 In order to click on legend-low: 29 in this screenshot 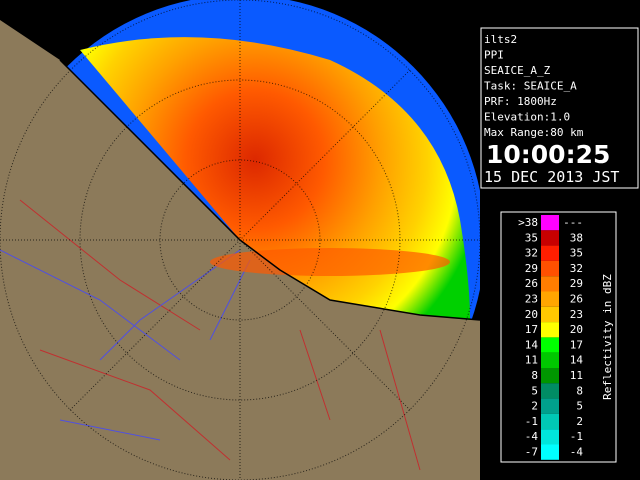, I will do `click(531, 268)`.